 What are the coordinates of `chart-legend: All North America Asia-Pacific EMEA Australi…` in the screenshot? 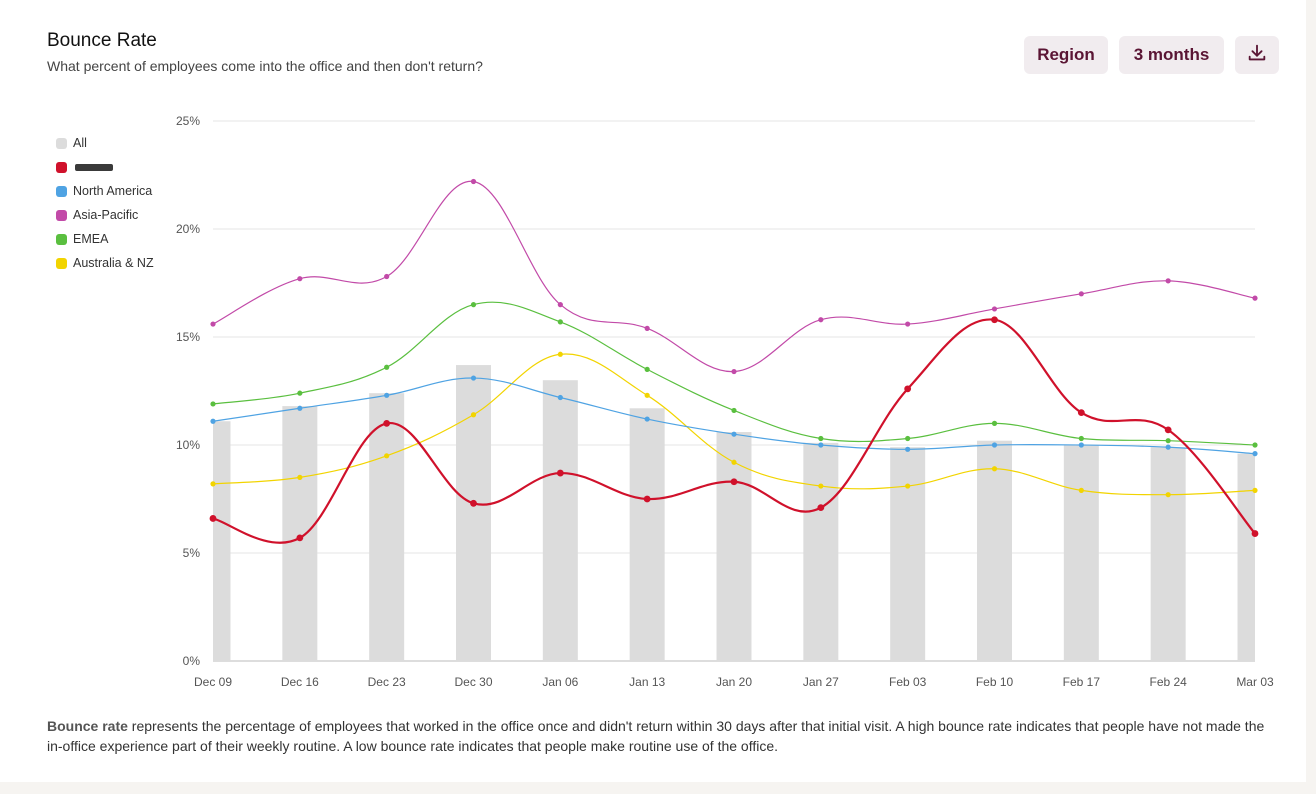 It's located at (105, 203).